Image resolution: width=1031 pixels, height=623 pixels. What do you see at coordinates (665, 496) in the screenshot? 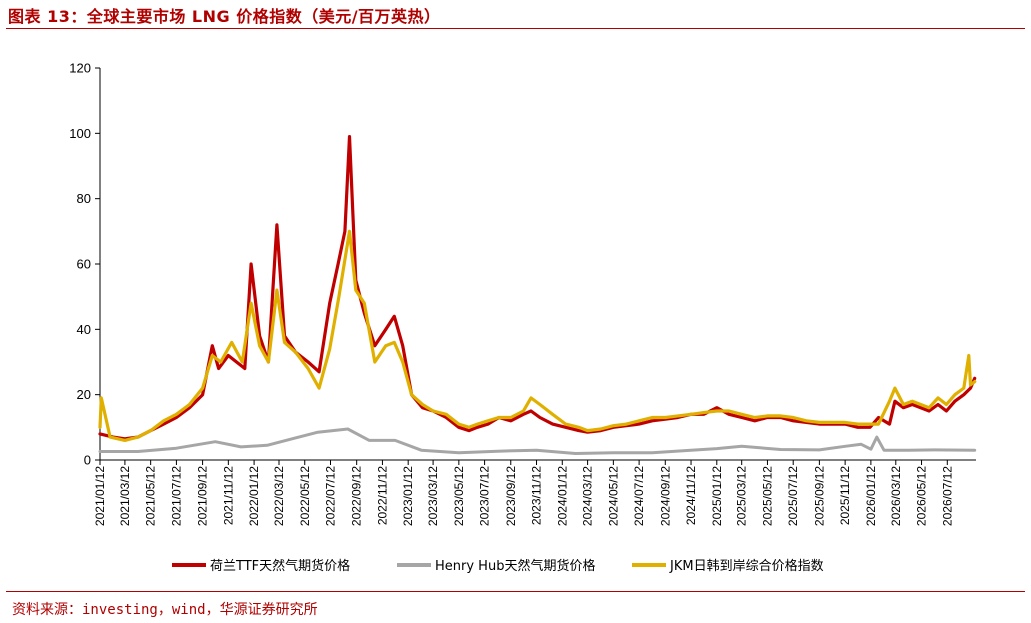
I see `x-tick-label: 2024/09/12` at bounding box center [665, 496].